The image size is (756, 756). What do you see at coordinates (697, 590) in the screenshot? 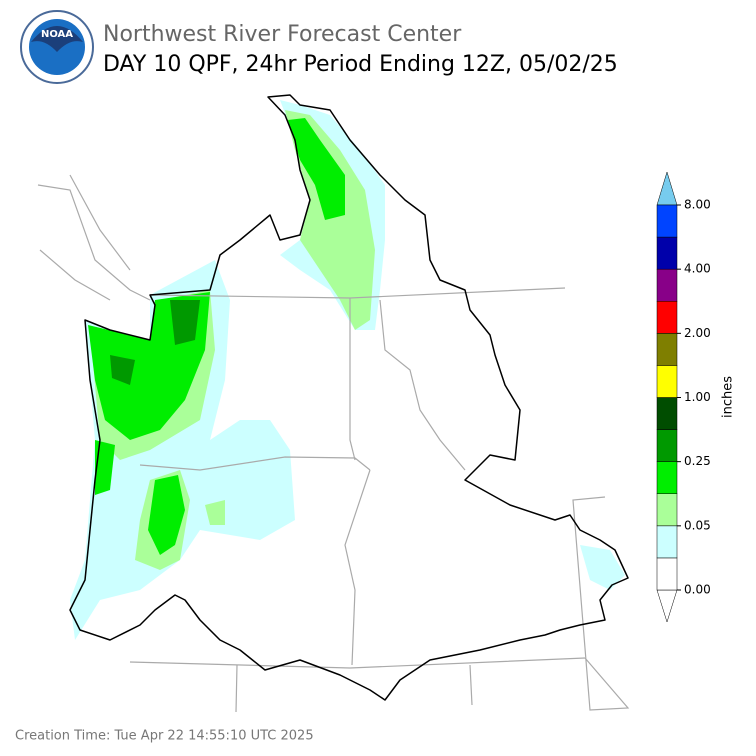
I see `colorbar-tick-label: 0.00` at bounding box center [697, 590].